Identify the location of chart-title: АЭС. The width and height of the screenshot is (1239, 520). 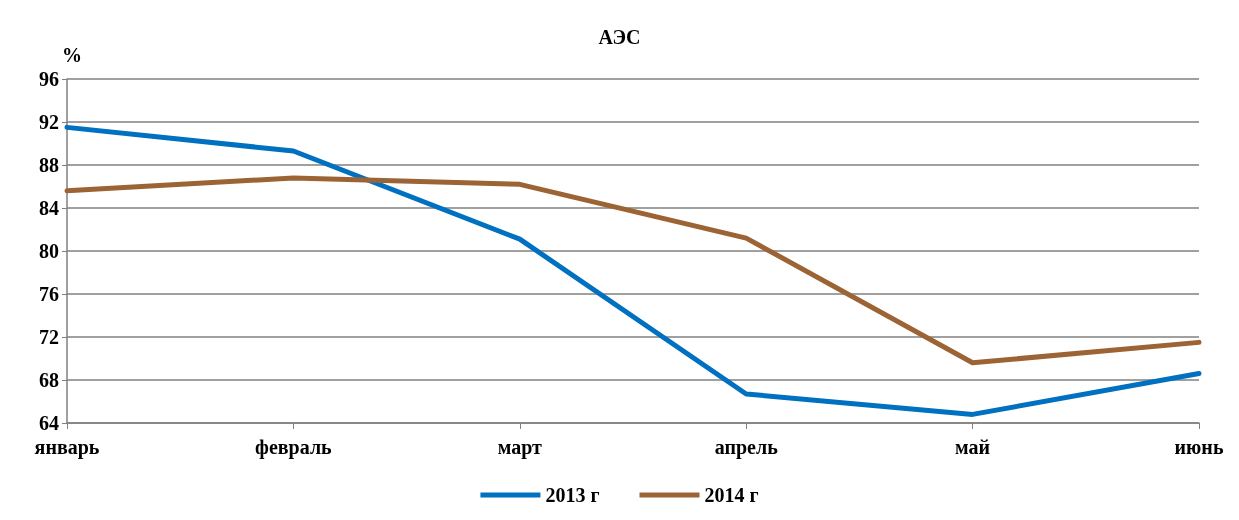
(619, 37).